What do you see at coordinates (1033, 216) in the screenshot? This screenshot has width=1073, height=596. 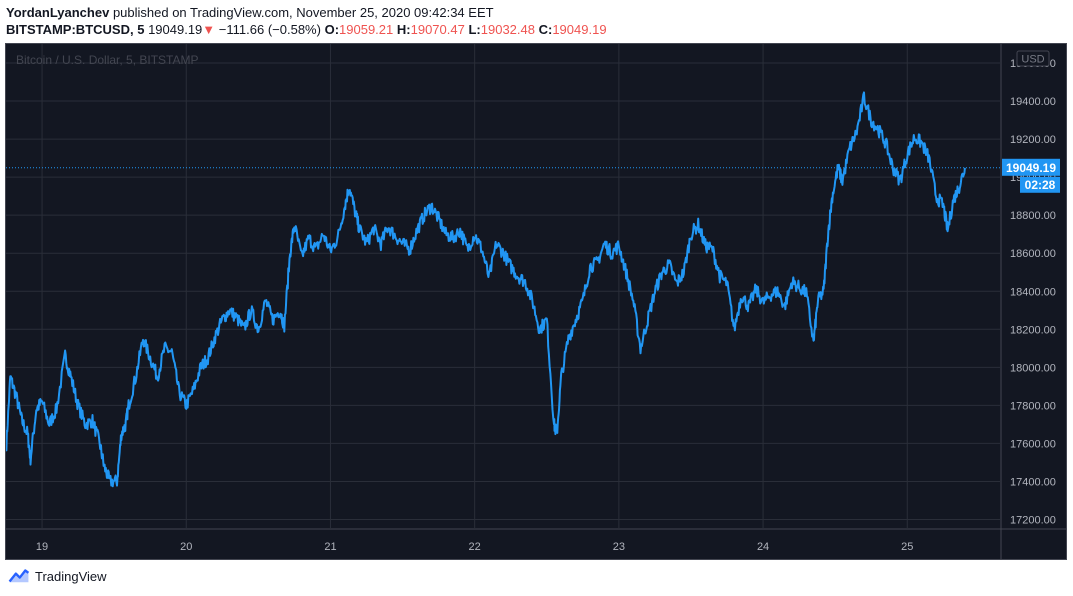 I see `y-tick-label: 18800.00` at bounding box center [1033, 216].